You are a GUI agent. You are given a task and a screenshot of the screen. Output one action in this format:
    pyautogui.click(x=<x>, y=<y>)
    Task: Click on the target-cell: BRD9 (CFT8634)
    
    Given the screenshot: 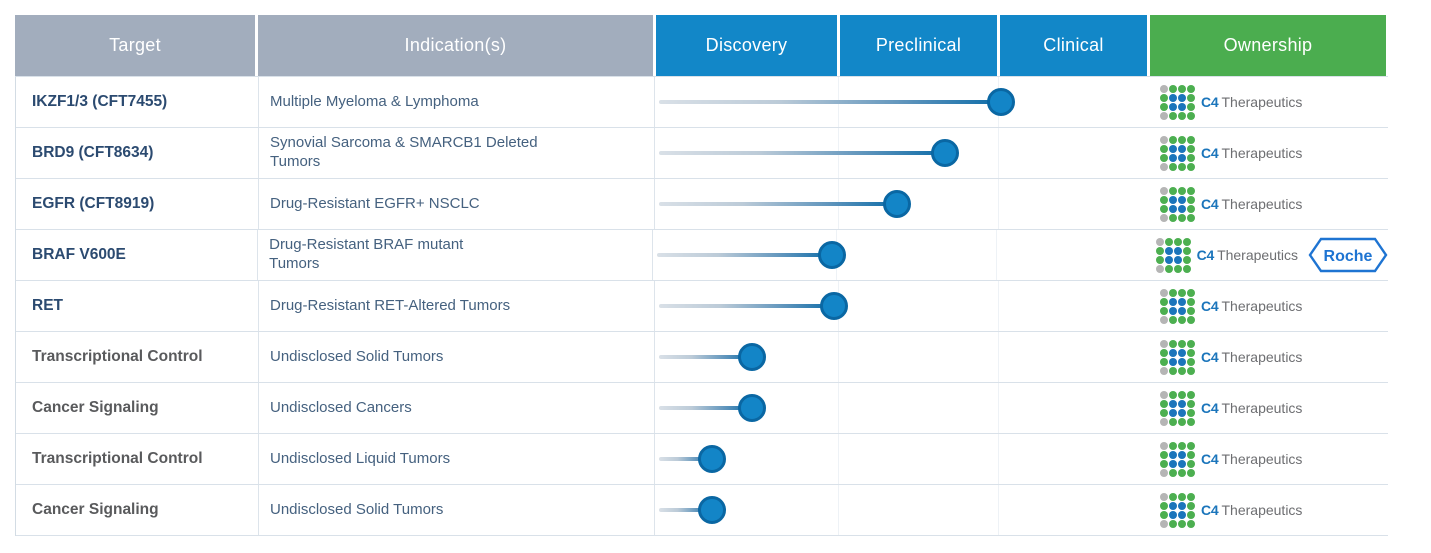 What is the action you would take?
    pyautogui.click(x=137, y=153)
    